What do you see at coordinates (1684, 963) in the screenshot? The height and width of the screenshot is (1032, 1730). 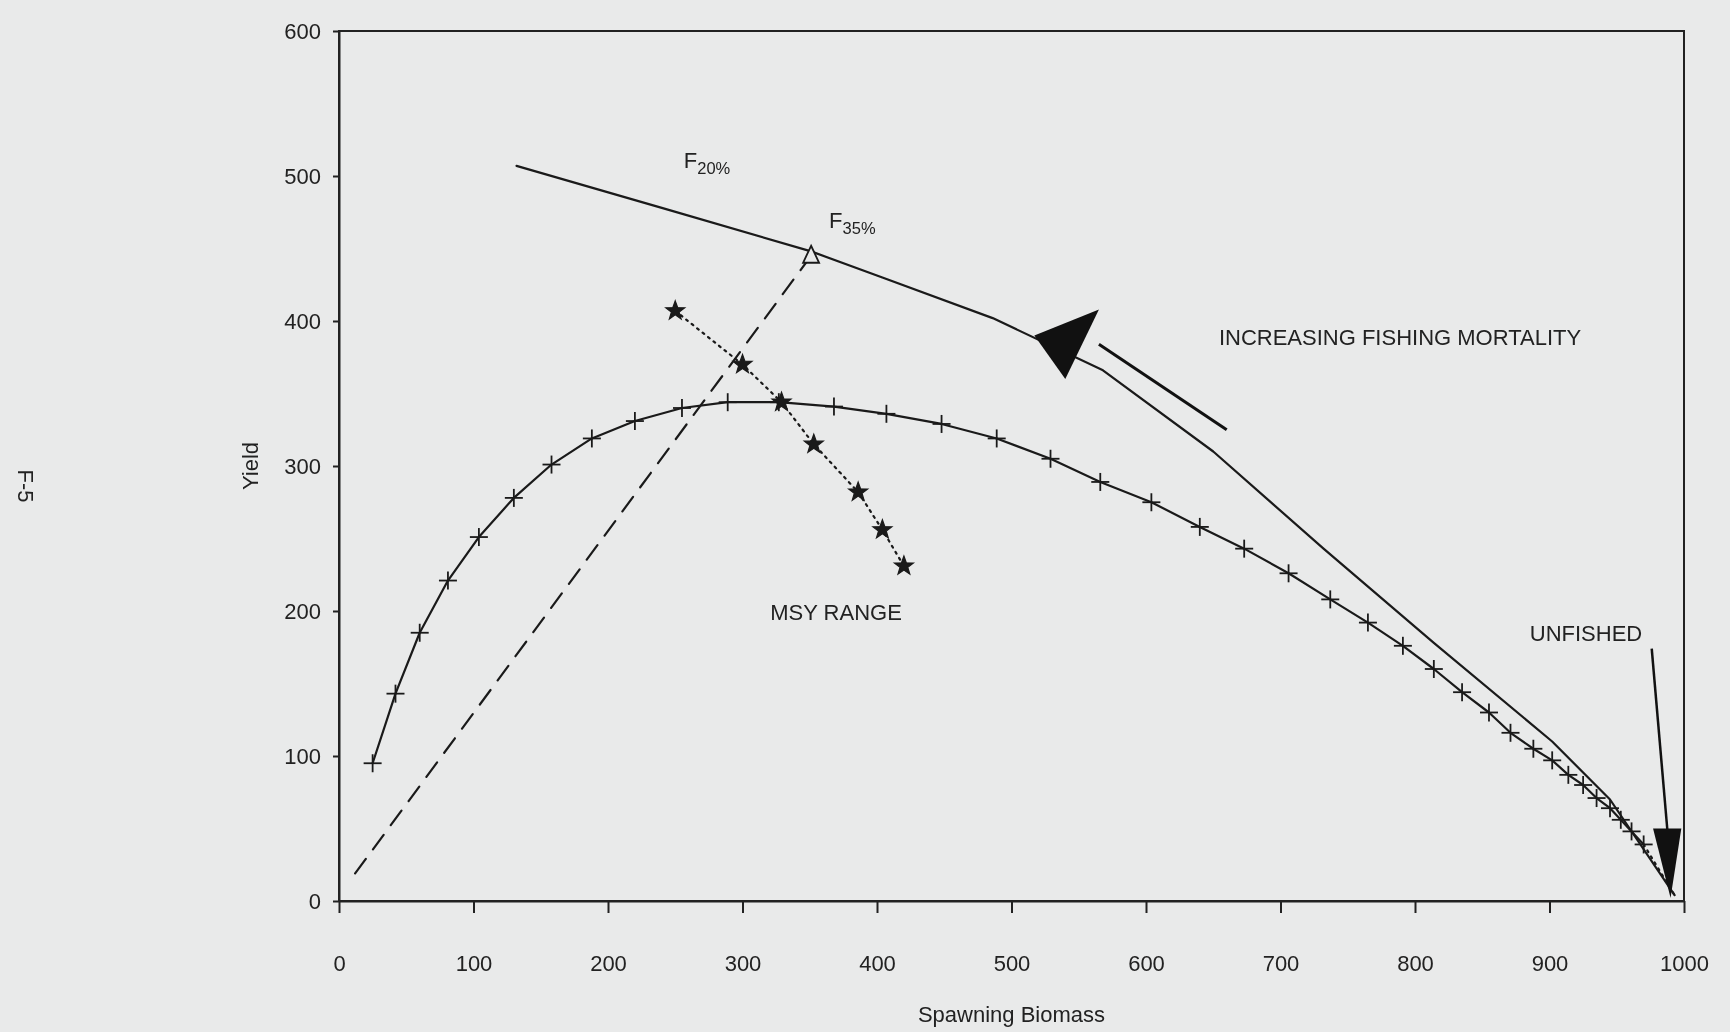 I see `x-tick-label: 1000` at bounding box center [1684, 963].